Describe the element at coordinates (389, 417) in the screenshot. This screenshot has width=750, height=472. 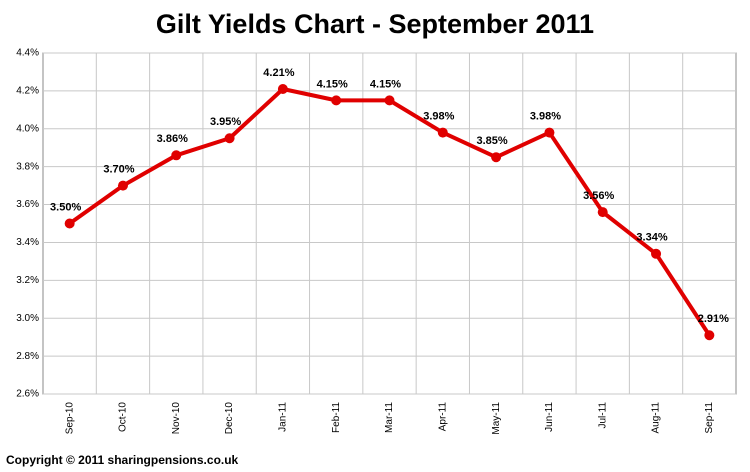
I see `x-tick-label: Mar-11` at that location.